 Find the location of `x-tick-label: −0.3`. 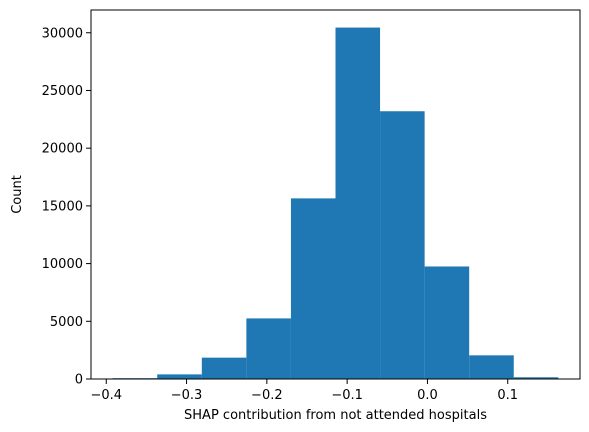

x-tick-label: −0.3 is located at coordinates (187, 395).